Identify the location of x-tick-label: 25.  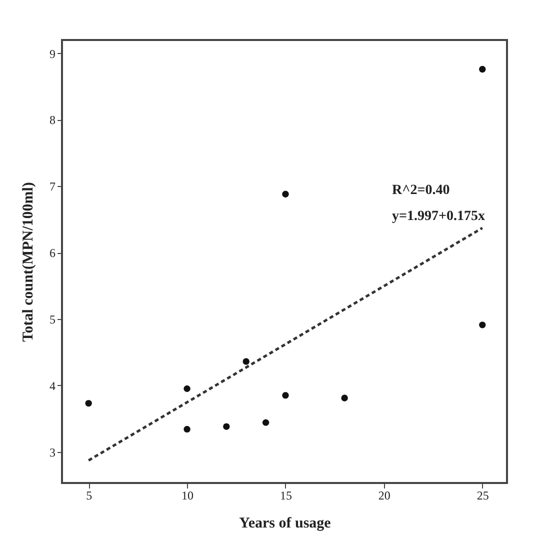
(482, 495).